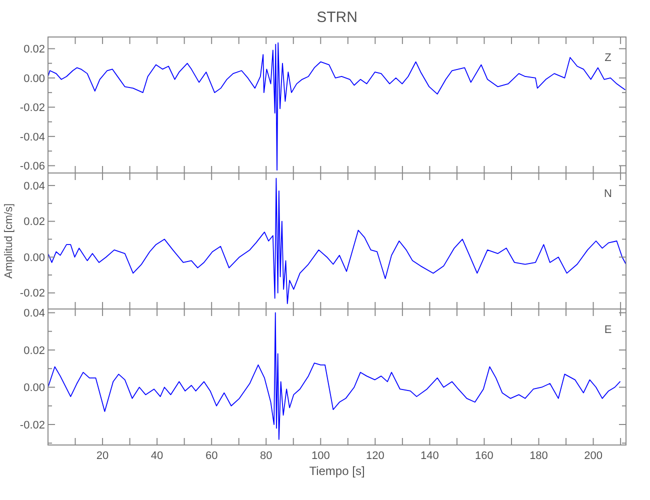  I want to click on y-tick-label: -0.04, so click(32, 137).